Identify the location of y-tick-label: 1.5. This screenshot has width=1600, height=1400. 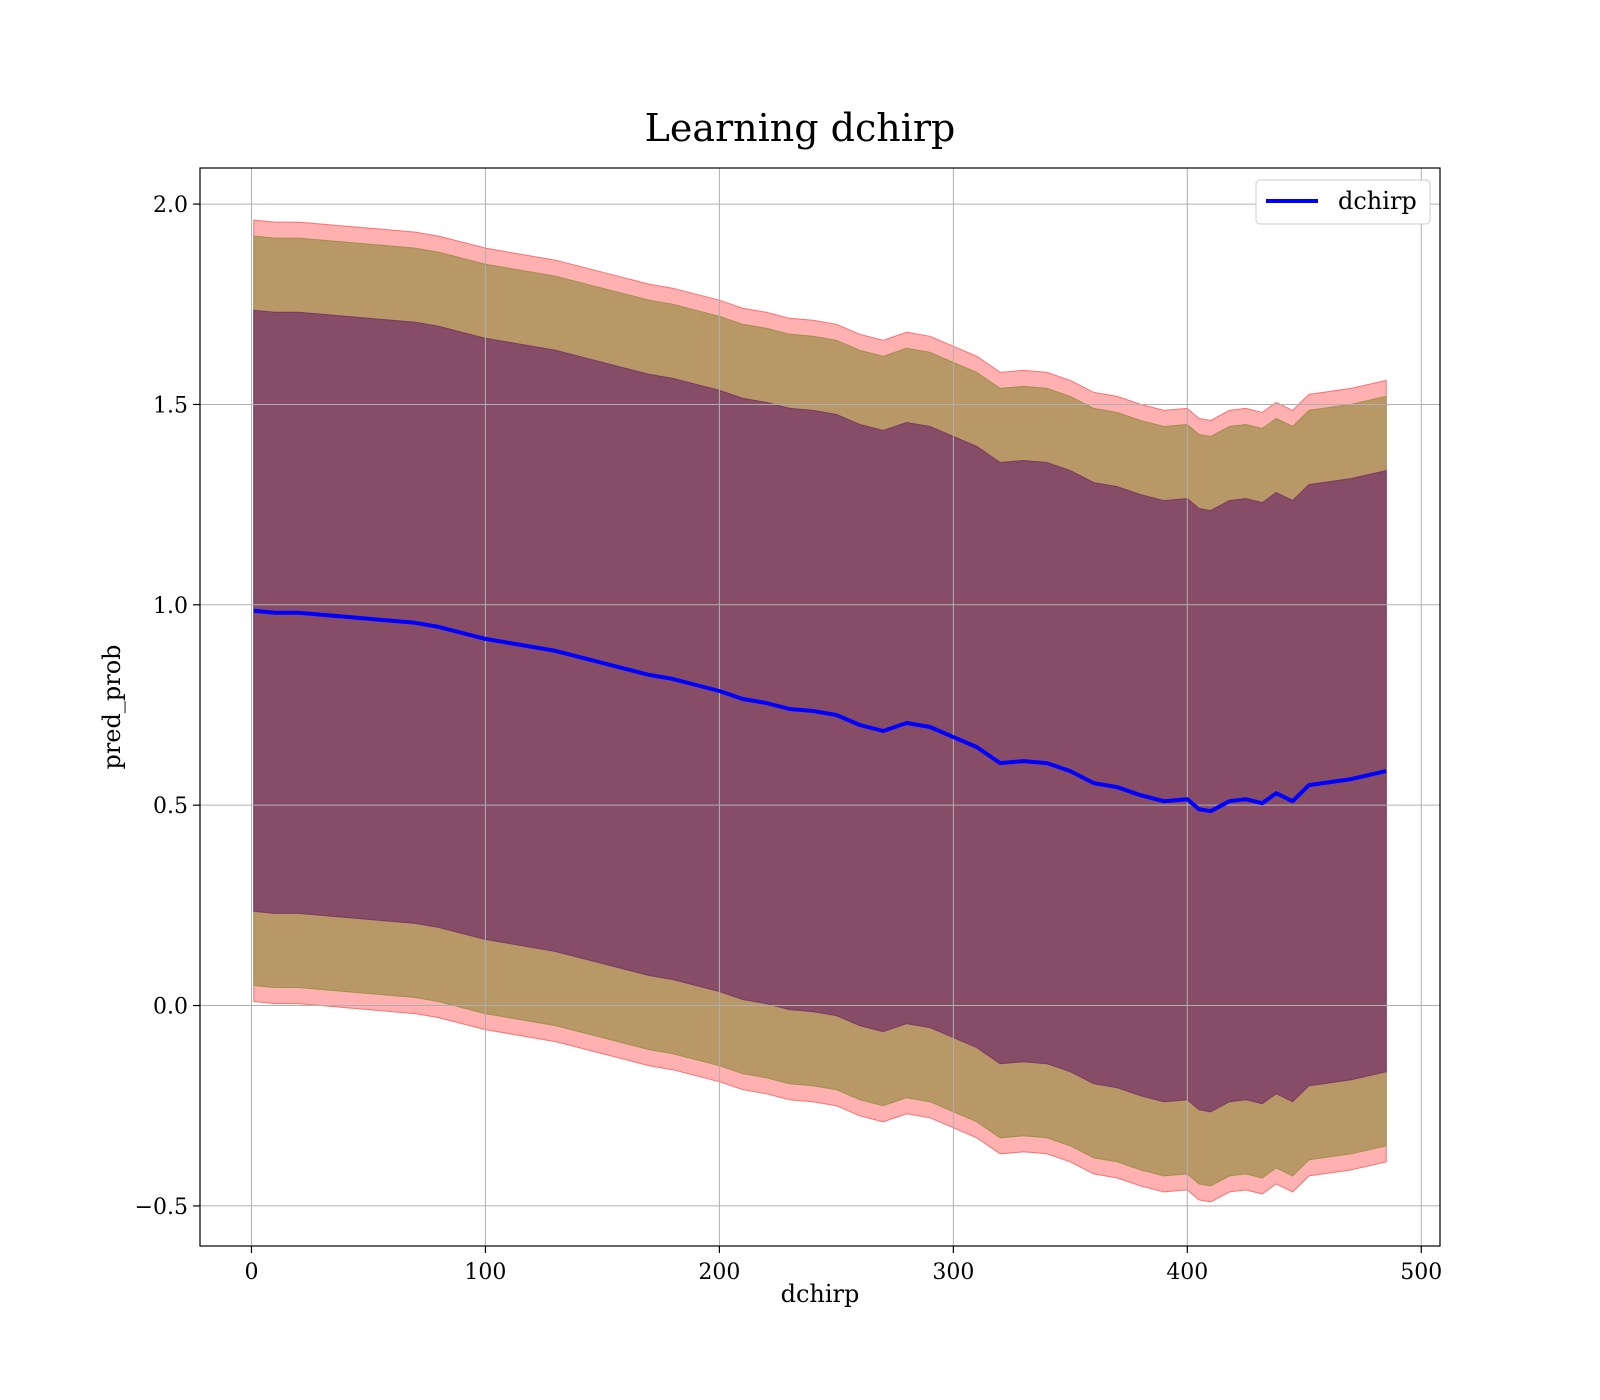
(170, 405).